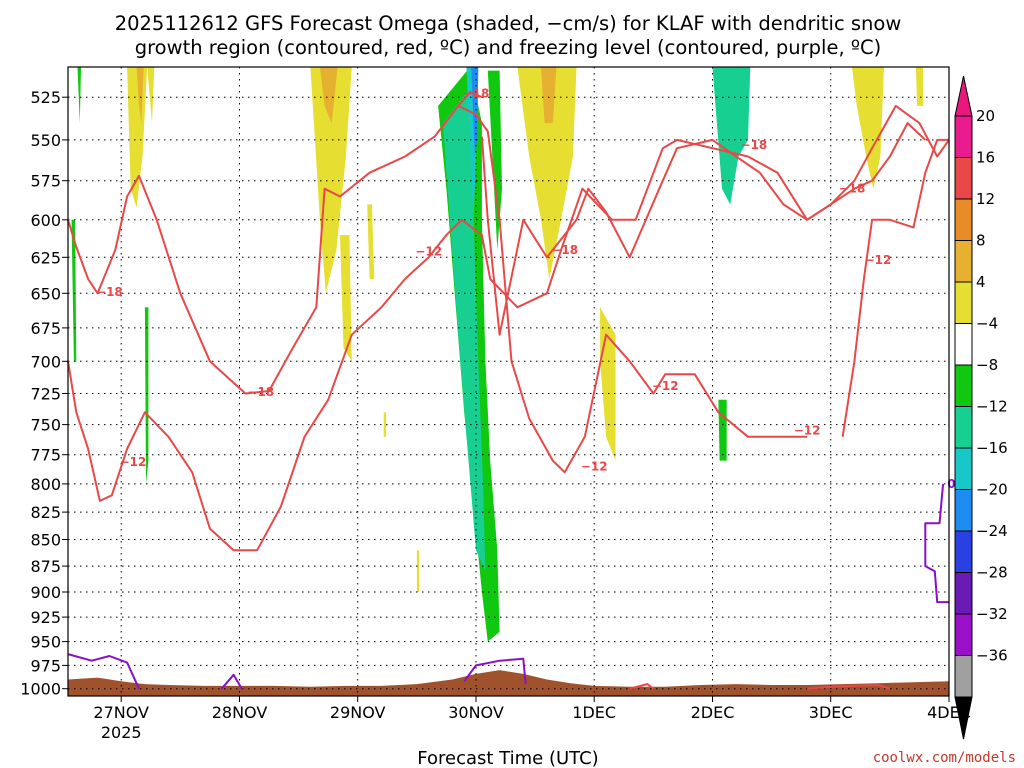 Image resolution: width=1024 pixels, height=768 pixels. I want to click on colorbar-label-12: 12, so click(985, 199).